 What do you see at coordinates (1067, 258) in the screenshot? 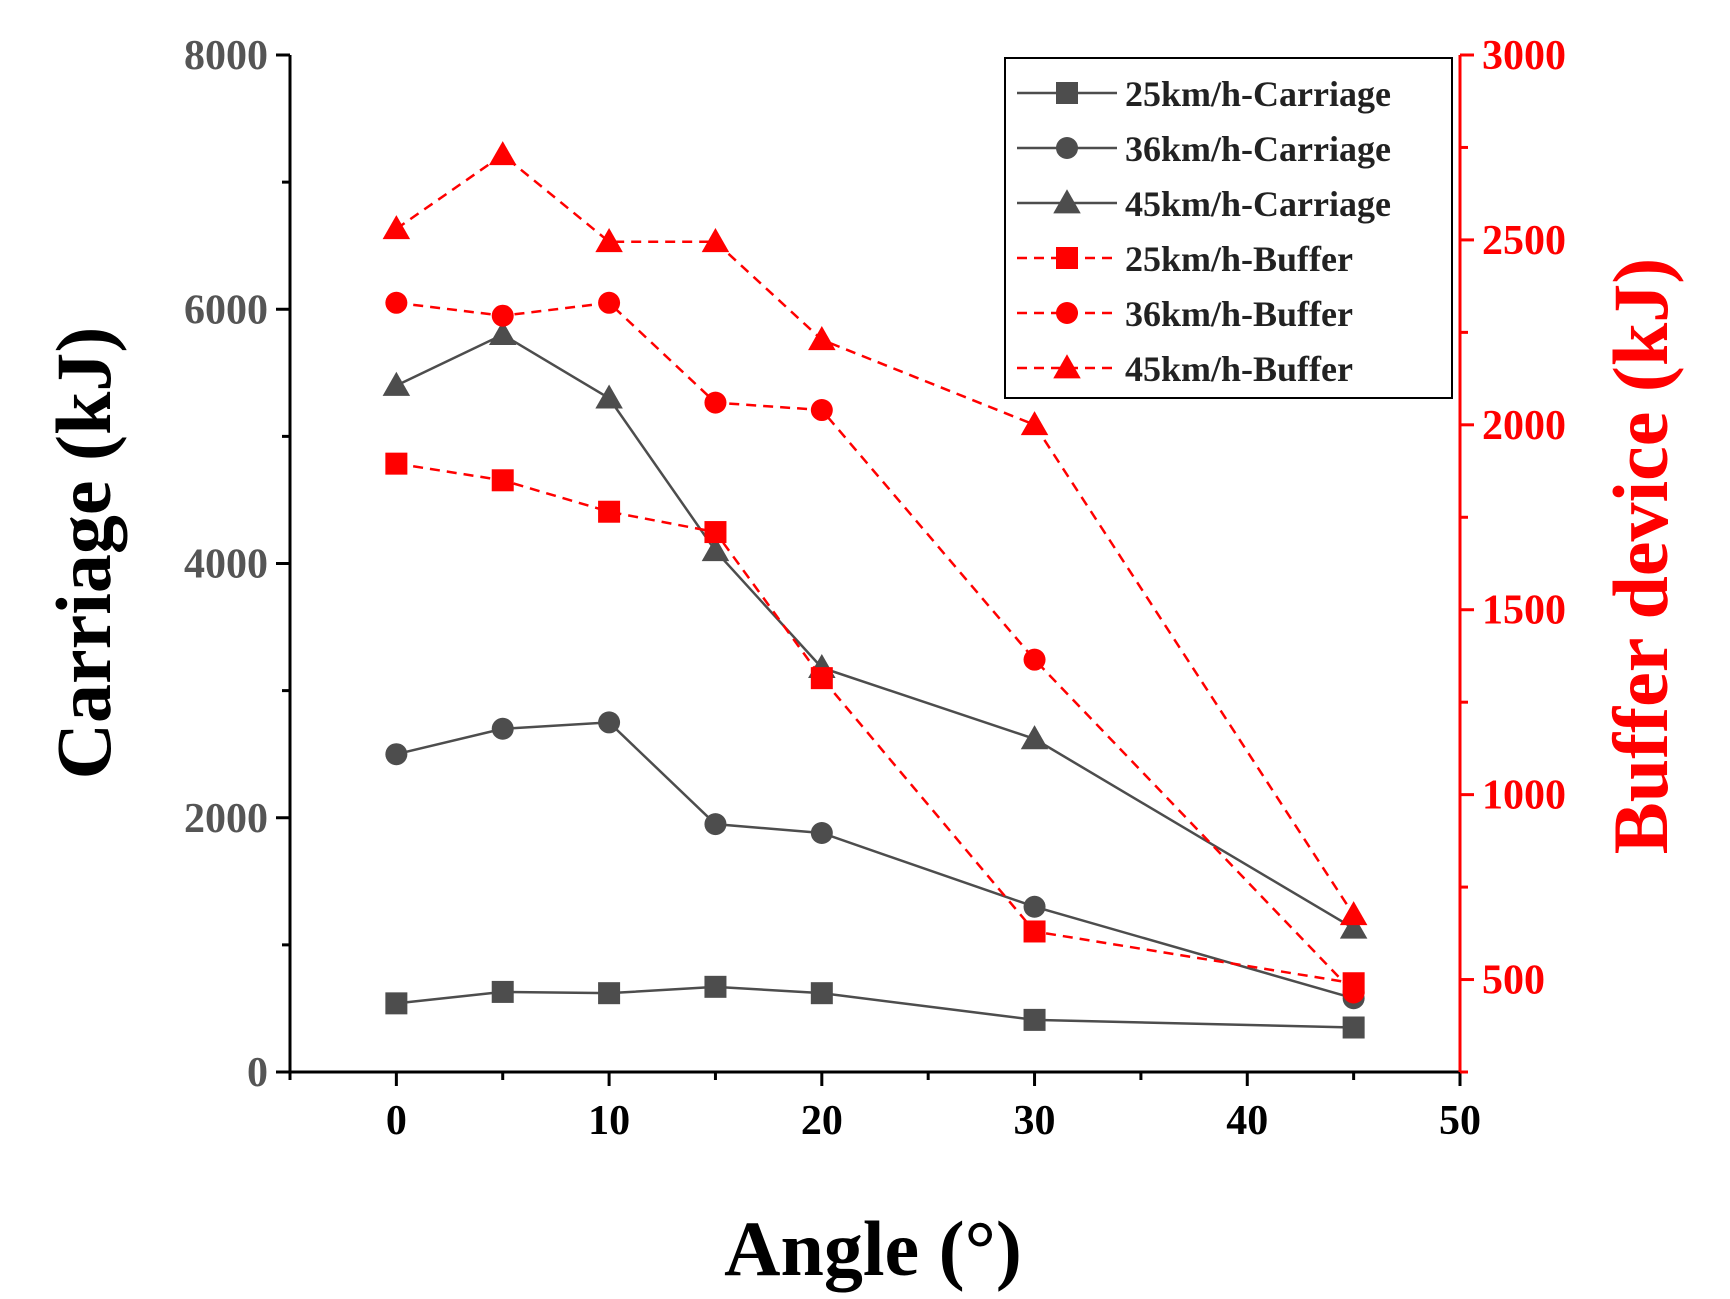
I see `legend-marker-25km-h-buffer` at bounding box center [1067, 258].